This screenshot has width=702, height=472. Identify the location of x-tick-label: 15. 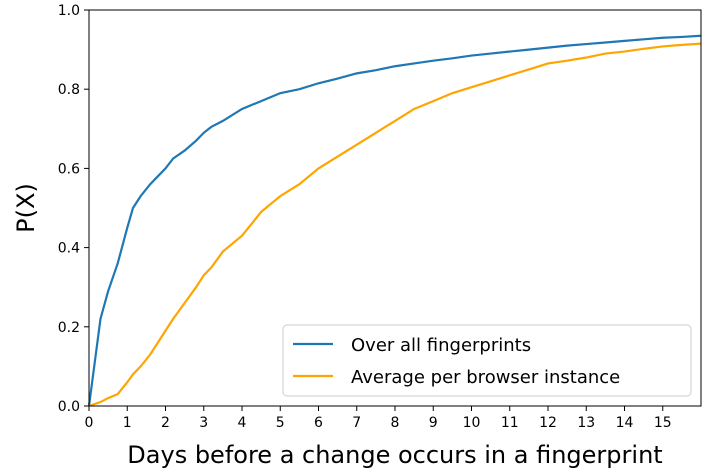
(663, 423).